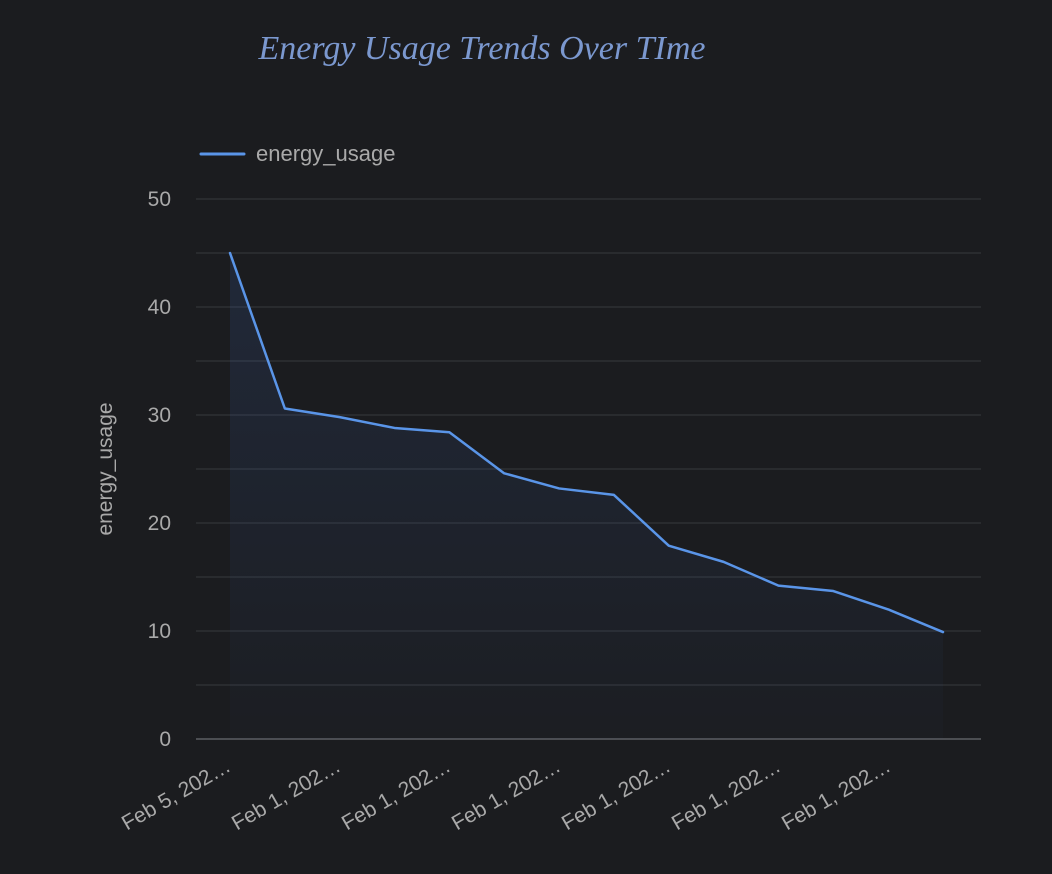 The width and height of the screenshot is (1052, 874). Describe the element at coordinates (325, 153) in the screenshot. I see `legend-label: energy_usage` at that location.